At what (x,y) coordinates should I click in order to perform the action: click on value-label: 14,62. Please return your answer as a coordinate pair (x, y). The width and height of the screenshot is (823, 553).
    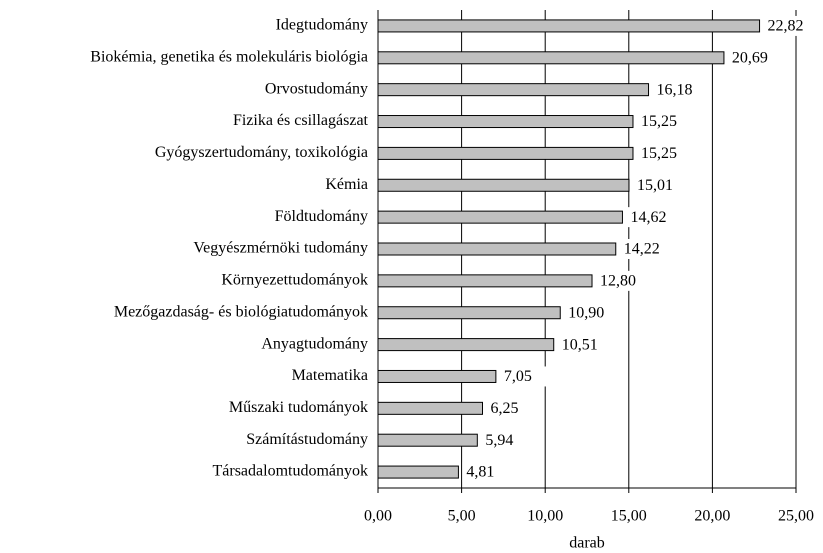
    Looking at the image, I should click on (648, 217).